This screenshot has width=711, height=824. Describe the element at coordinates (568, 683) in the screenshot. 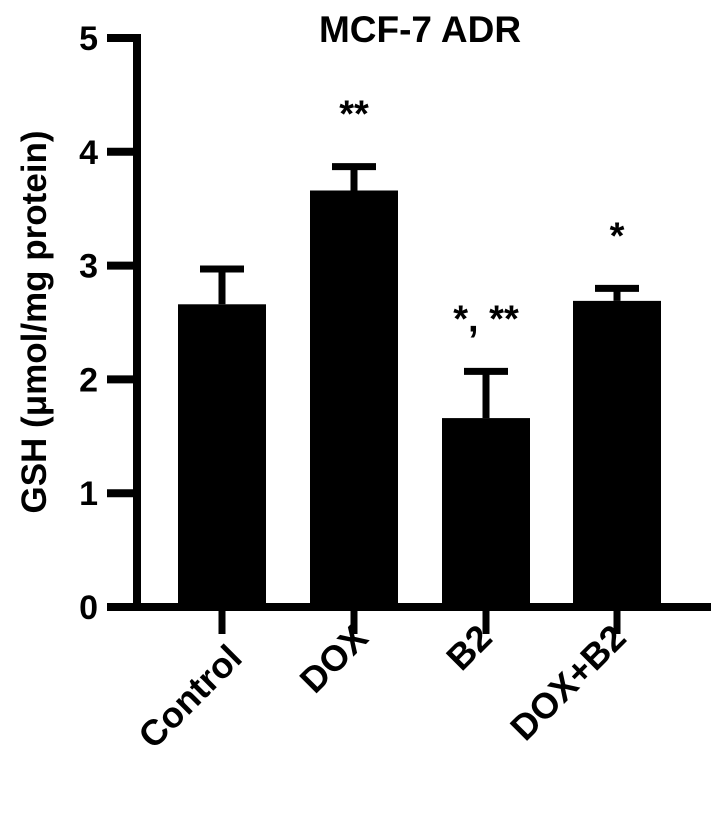

I see `x-tick-label: DOX+B2` at that location.